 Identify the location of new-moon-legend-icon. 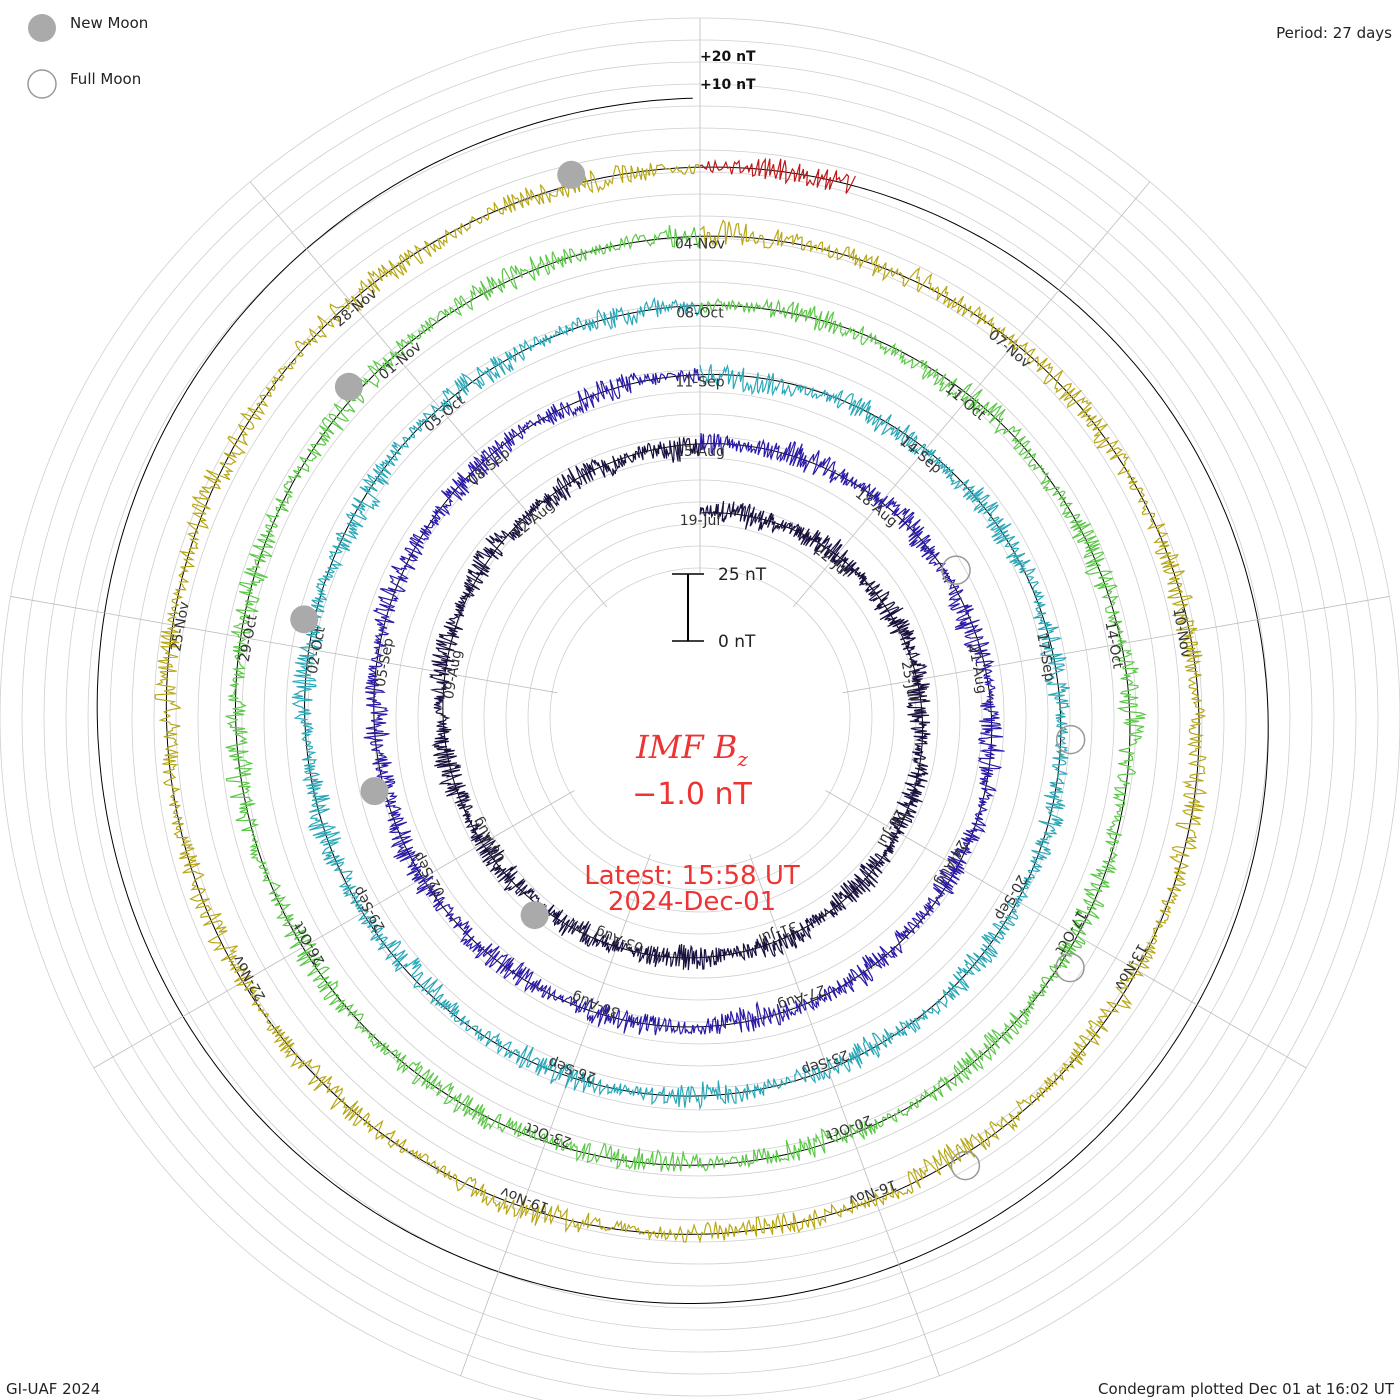
(42, 28).